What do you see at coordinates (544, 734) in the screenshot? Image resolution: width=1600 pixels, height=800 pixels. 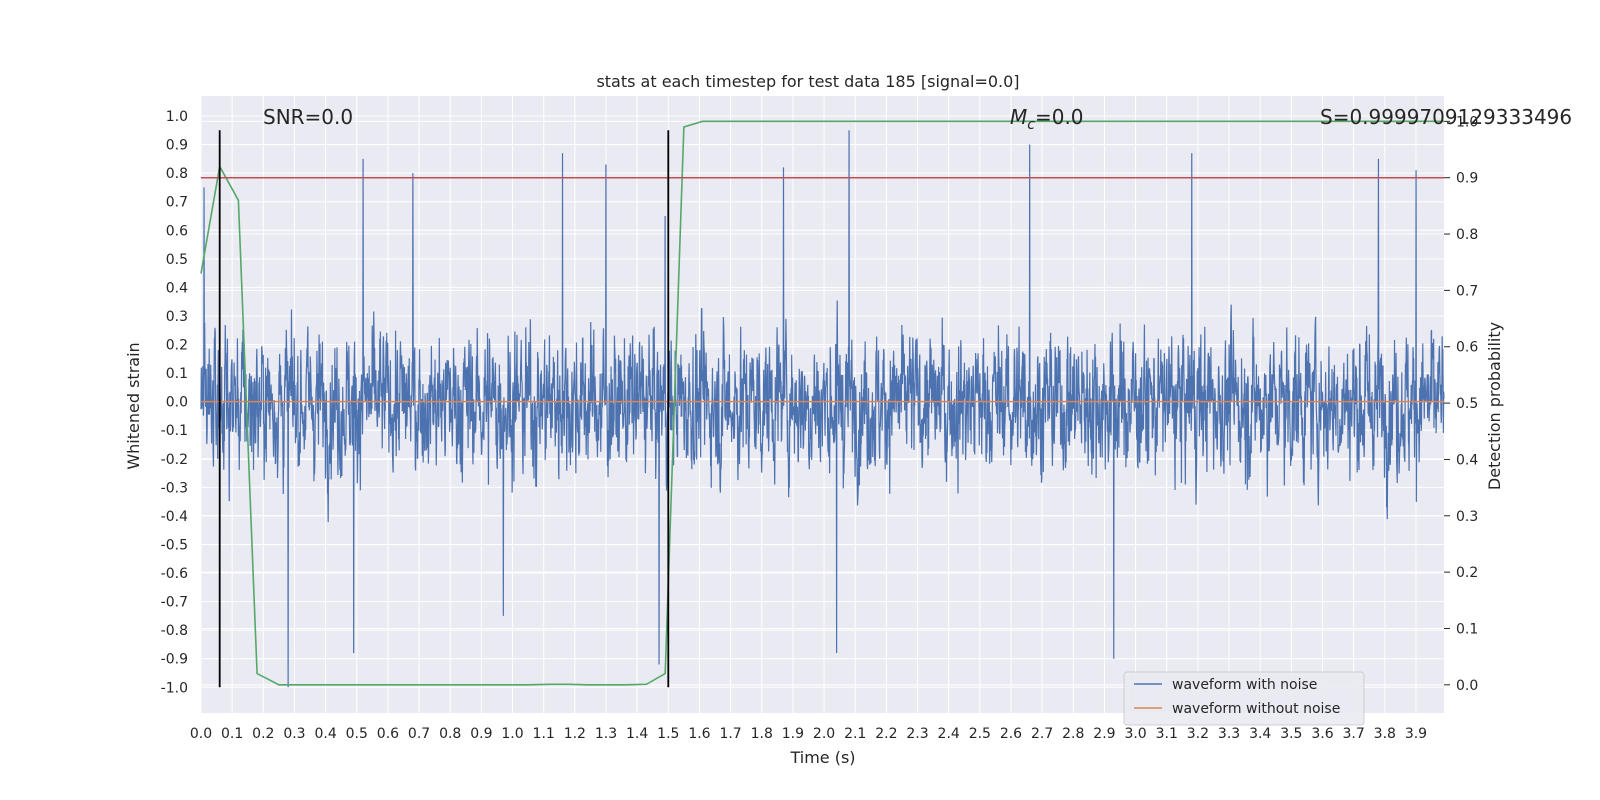 I see `x-tick-label: 1.1` at bounding box center [544, 734].